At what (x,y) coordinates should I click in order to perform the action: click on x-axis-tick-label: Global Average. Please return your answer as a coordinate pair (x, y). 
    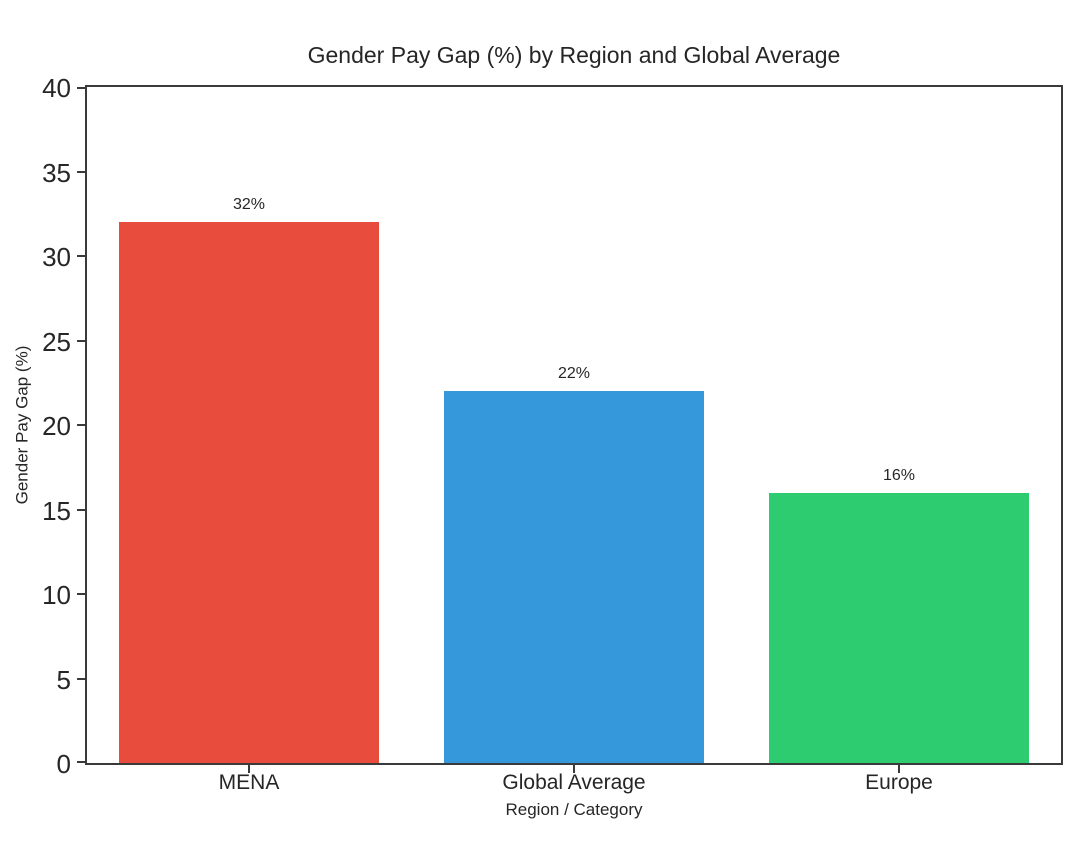
    Looking at the image, I should click on (574, 782).